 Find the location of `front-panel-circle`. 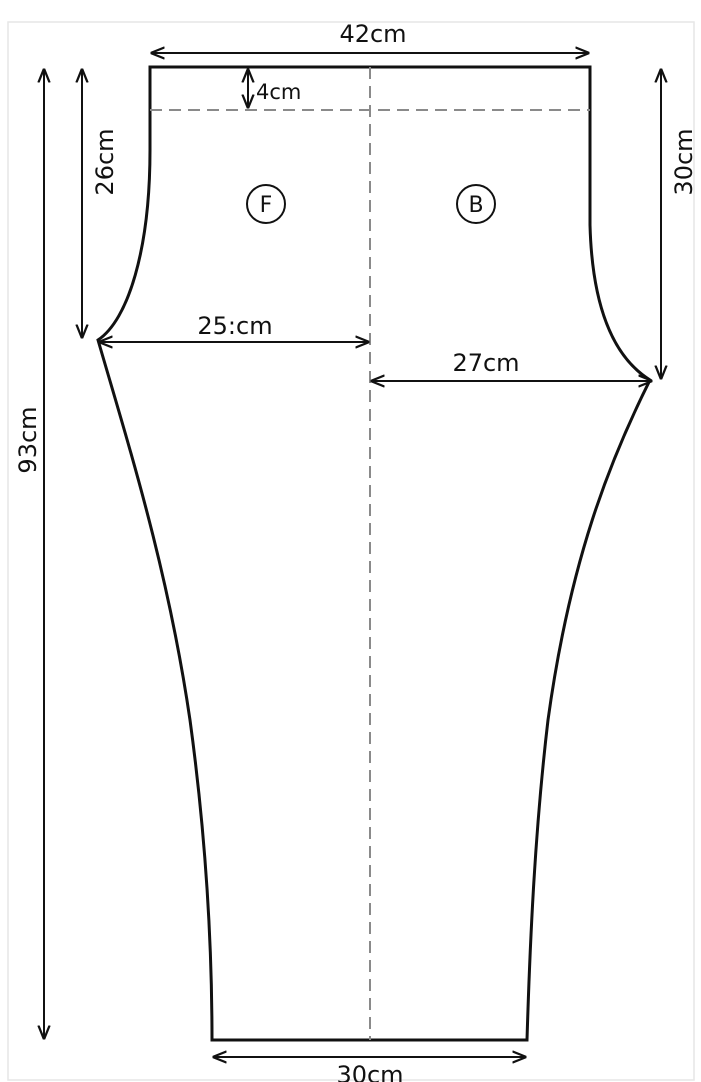

front-panel-circle is located at coordinates (266, 204).